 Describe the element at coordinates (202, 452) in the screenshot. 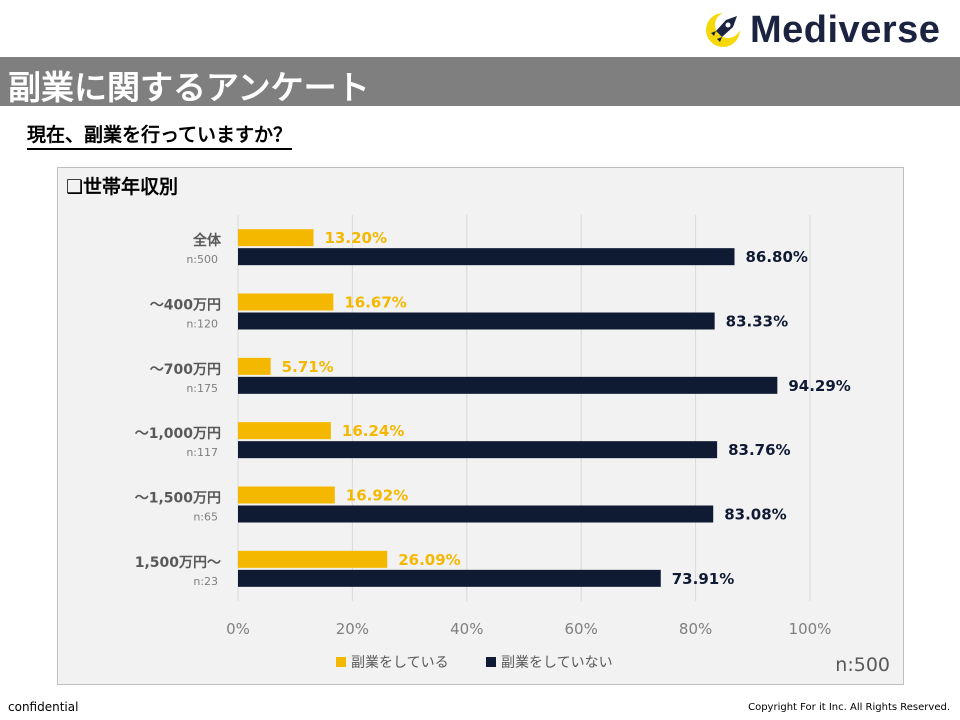

I see `category-n-3: n:117` at that location.